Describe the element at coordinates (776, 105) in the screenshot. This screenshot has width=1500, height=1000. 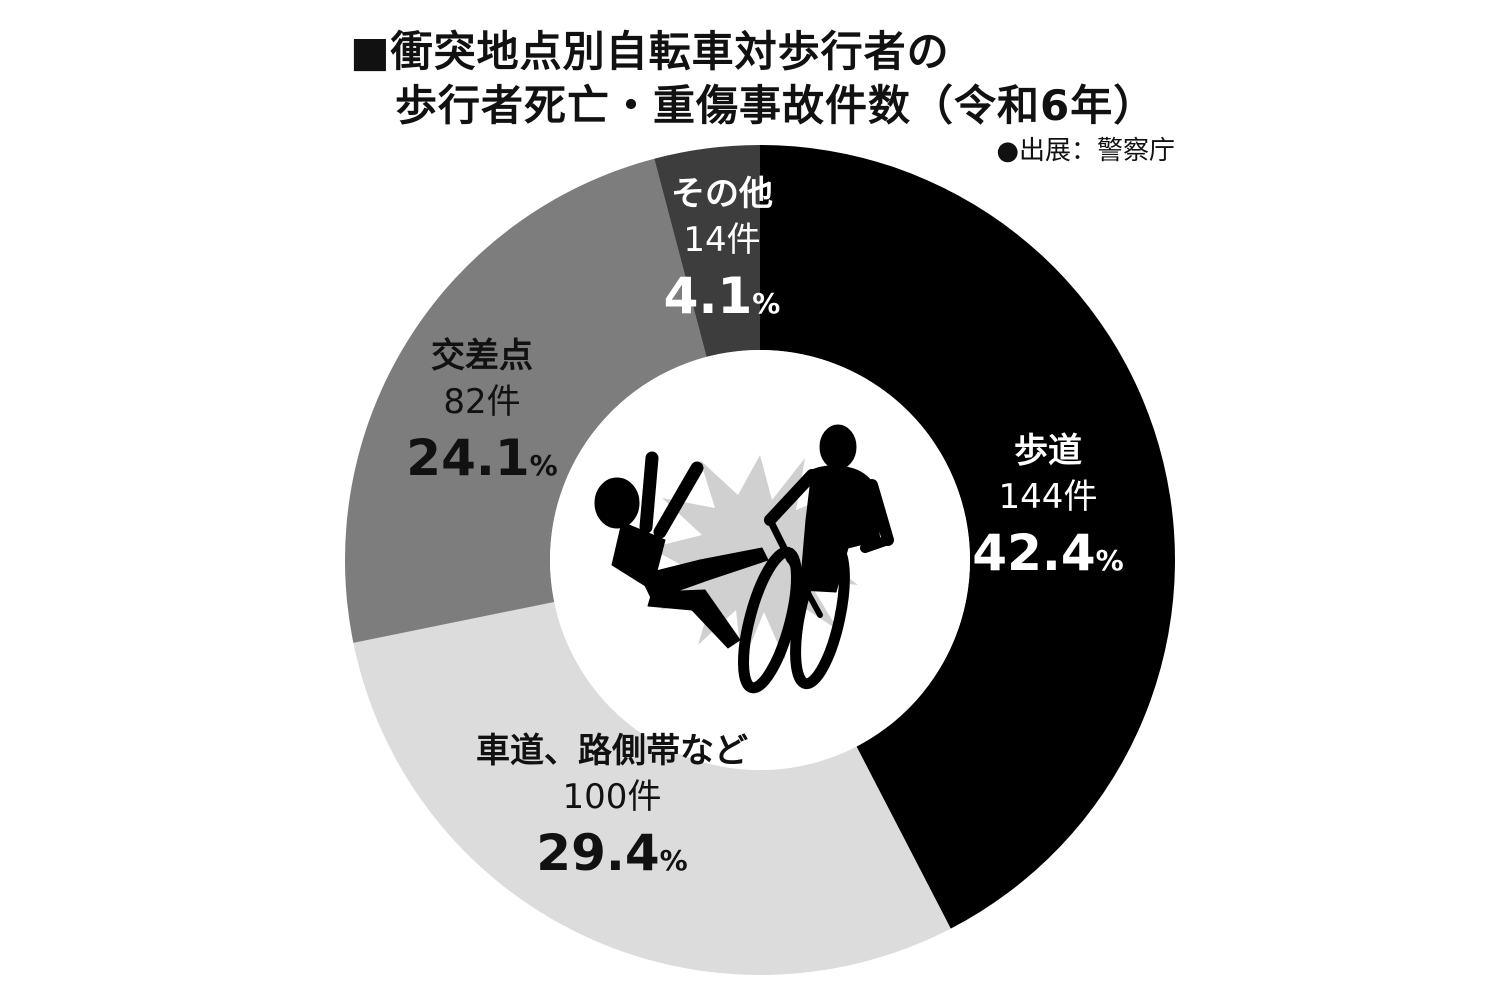
I see `chart-title-line-2: 歩行者死亡・重傷事故件数（令和6年）` at that location.